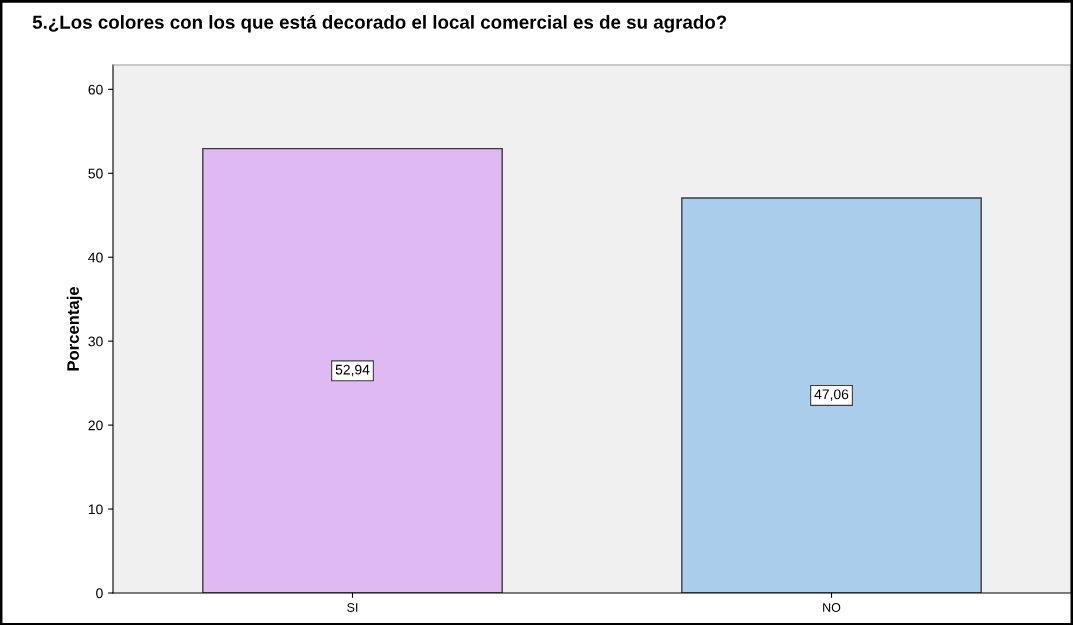 The image size is (1073, 625). I want to click on chart-title: 5.¿Los colores con los que está decorado el local comercial es de su agrado?, so click(379, 23).